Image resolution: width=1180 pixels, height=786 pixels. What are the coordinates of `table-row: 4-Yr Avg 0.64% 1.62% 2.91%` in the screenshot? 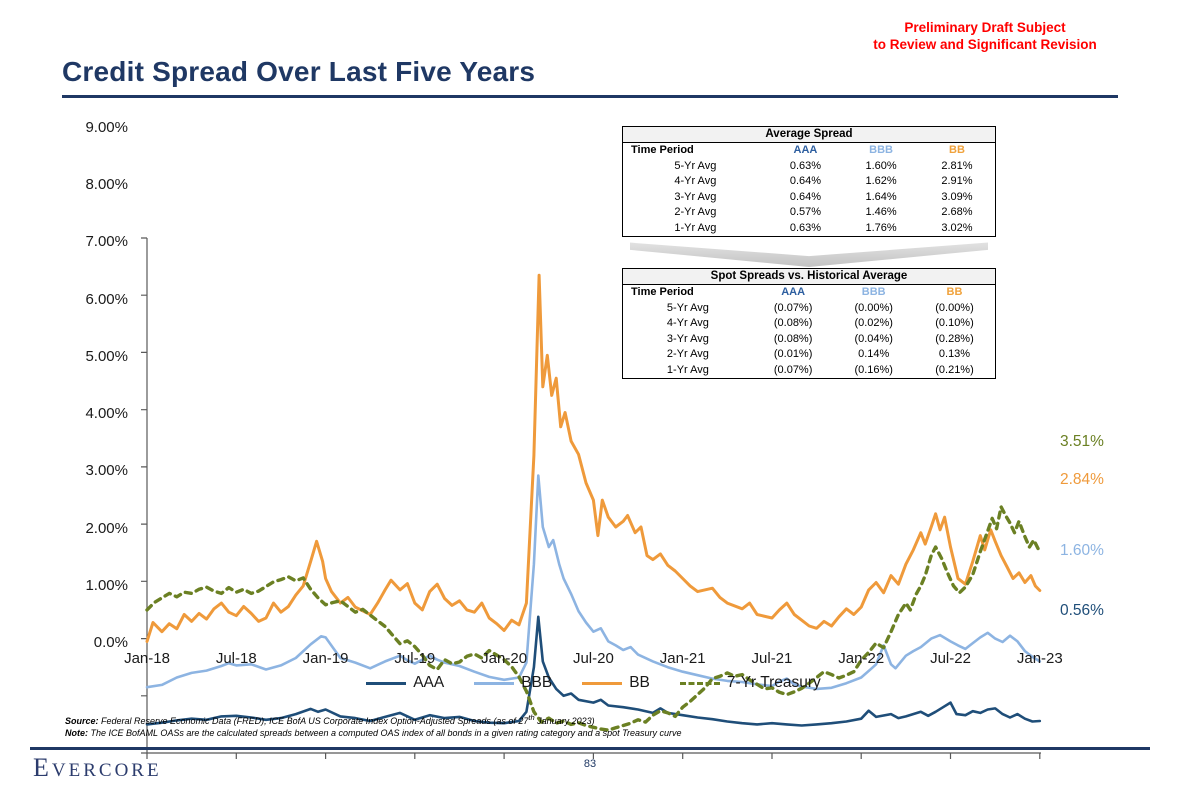 It's located at (809, 182).